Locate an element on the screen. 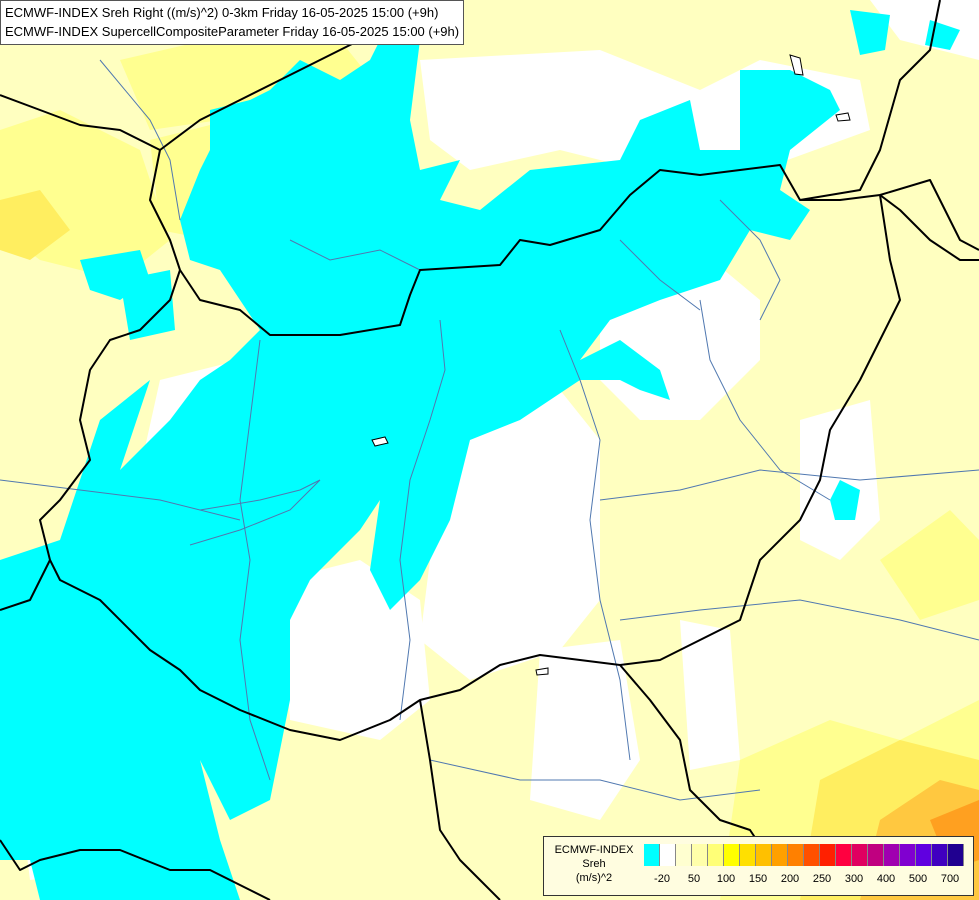  legend-tick-label: 400 is located at coordinates (886, 879).